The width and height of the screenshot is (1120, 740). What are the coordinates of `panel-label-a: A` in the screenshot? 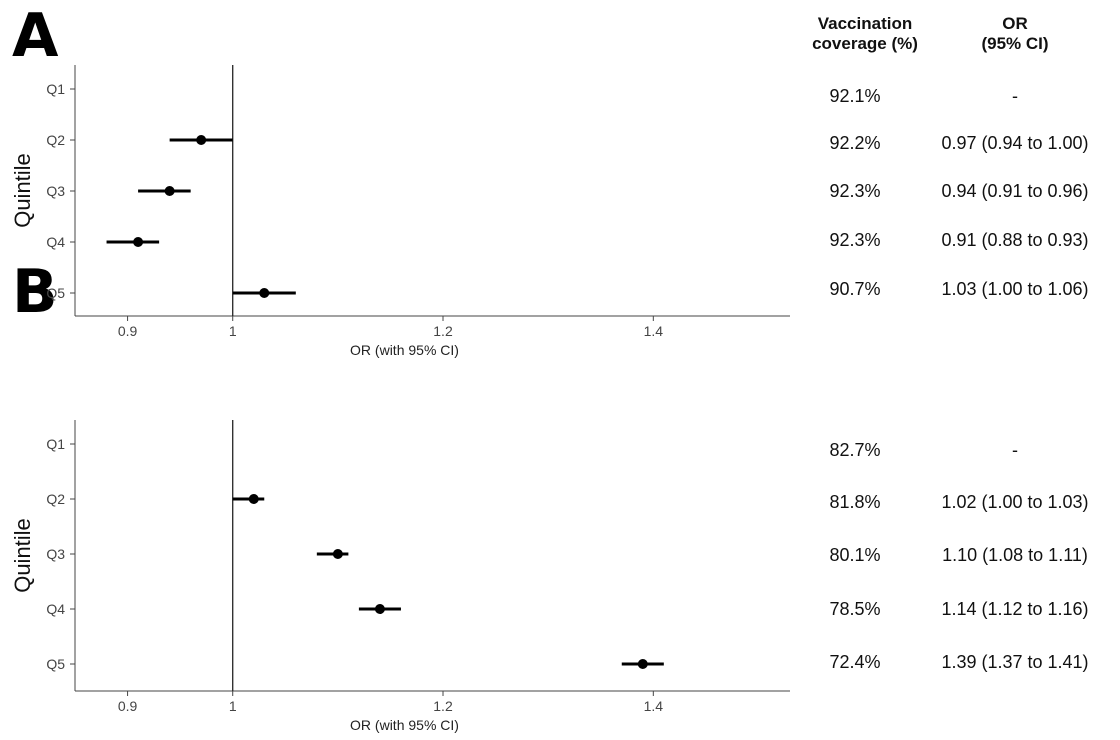 It's located at (35, 36).